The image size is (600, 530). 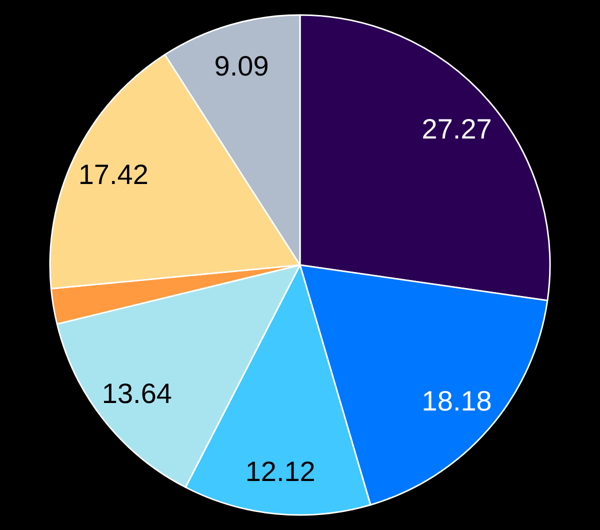 I want to click on data-label: 27.27, so click(x=457, y=129).